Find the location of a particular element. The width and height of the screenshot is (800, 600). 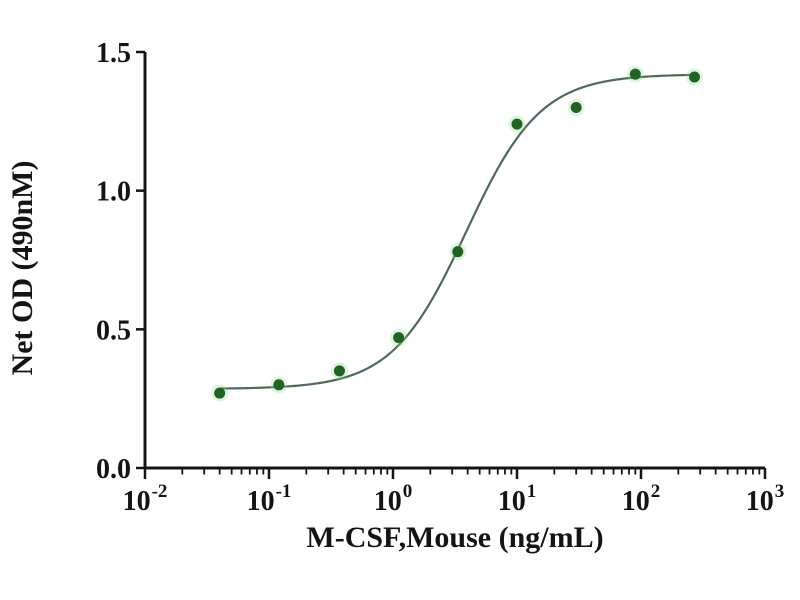

x-tick-label: 10⁻¹ is located at coordinates (269, 499).